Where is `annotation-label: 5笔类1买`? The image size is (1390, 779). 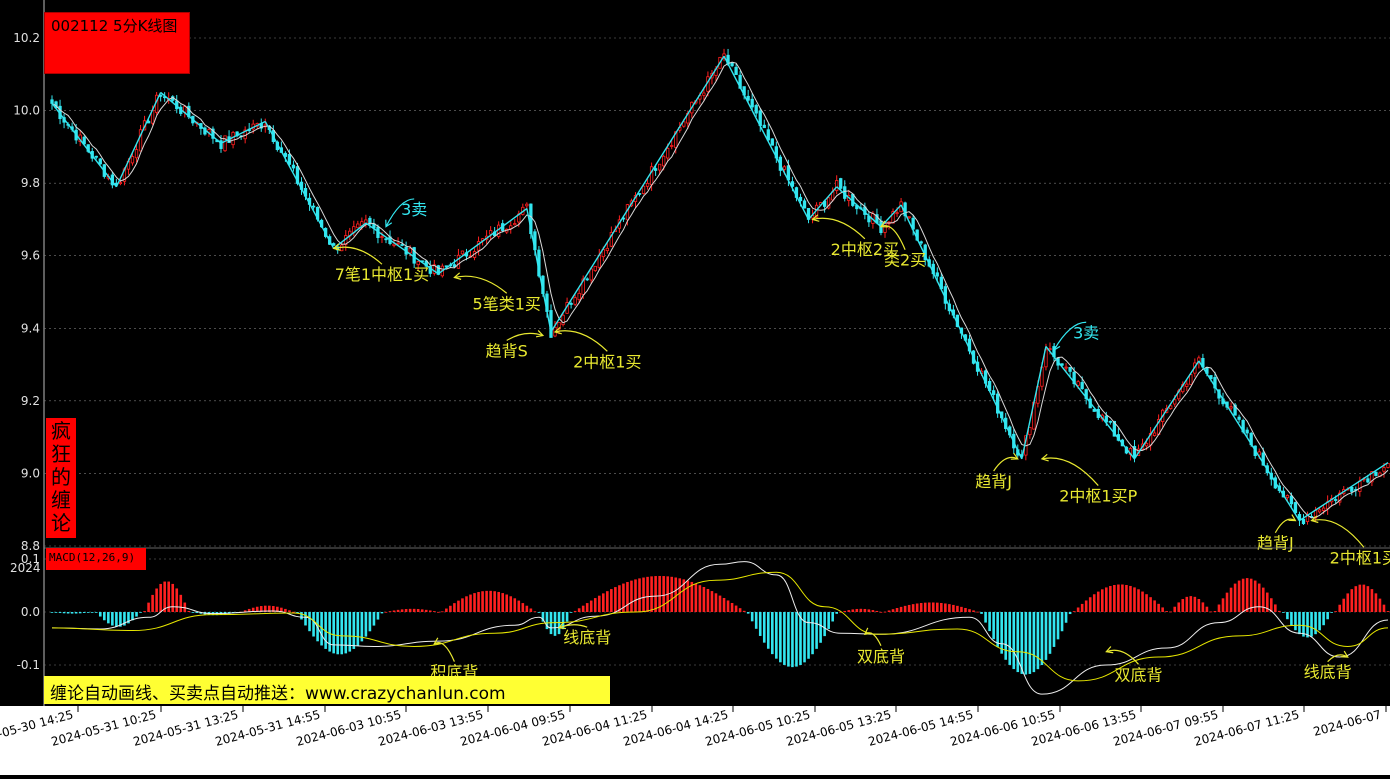 annotation-label: 5笔类1买 is located at coordinates (507, 303).